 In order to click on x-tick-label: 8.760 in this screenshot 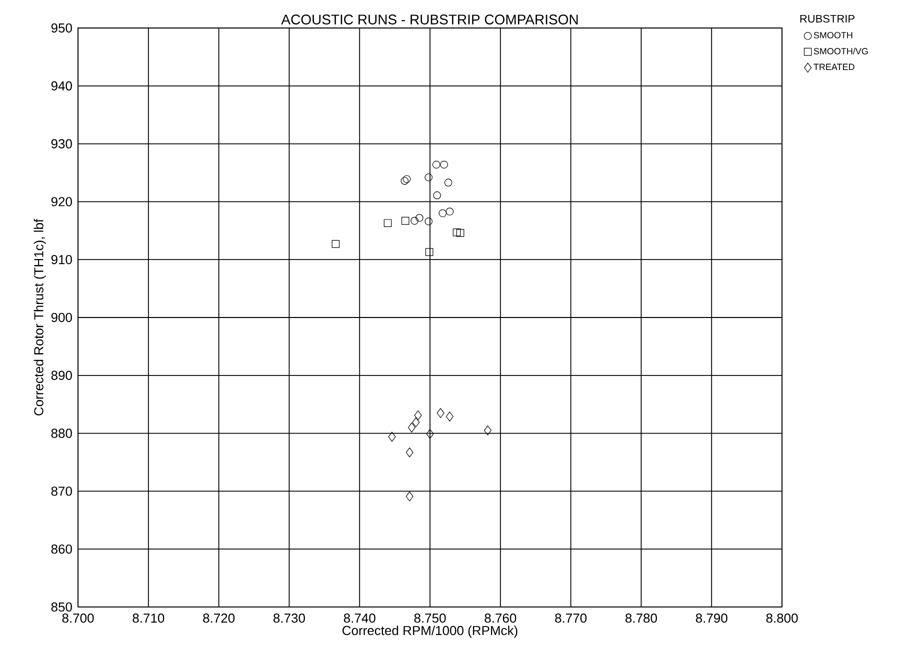, I will do `click(500, 618)`.